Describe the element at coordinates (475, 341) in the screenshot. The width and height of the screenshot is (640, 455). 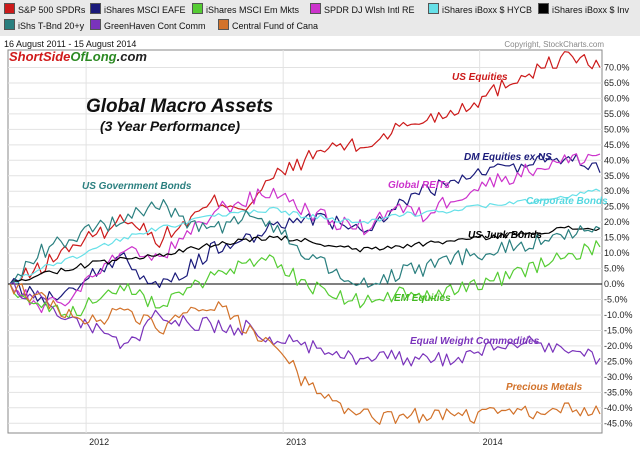
I see `annotation-label: Equal Weight Commodities` at that location.